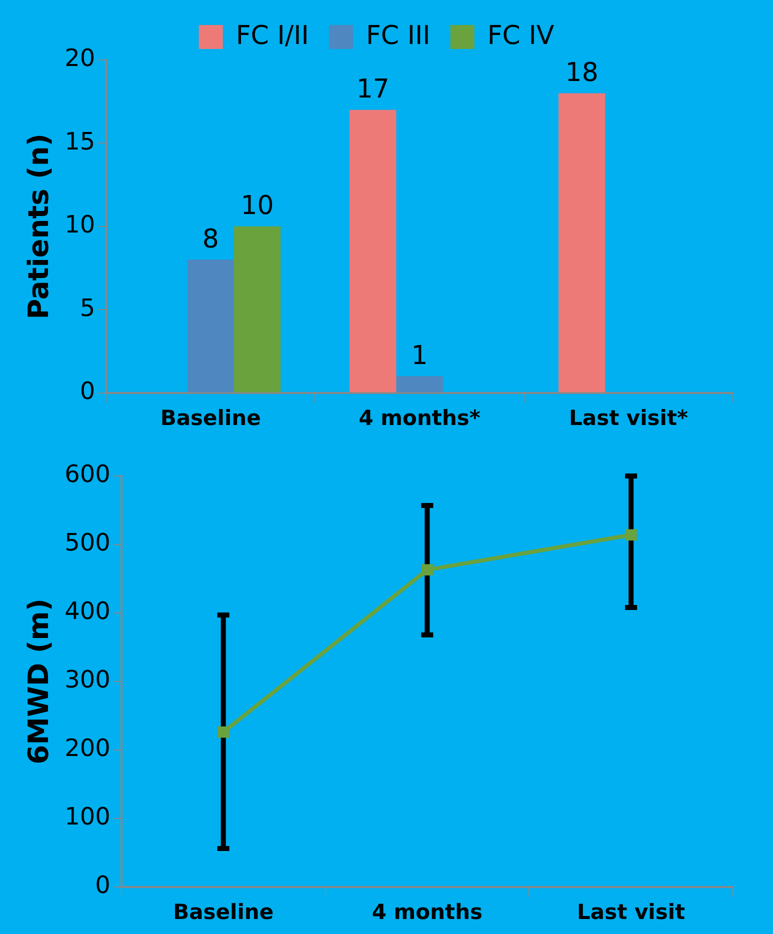 The image size is (773, 934). I want to click on x-tick-label: 4 months, so click(427, 912).